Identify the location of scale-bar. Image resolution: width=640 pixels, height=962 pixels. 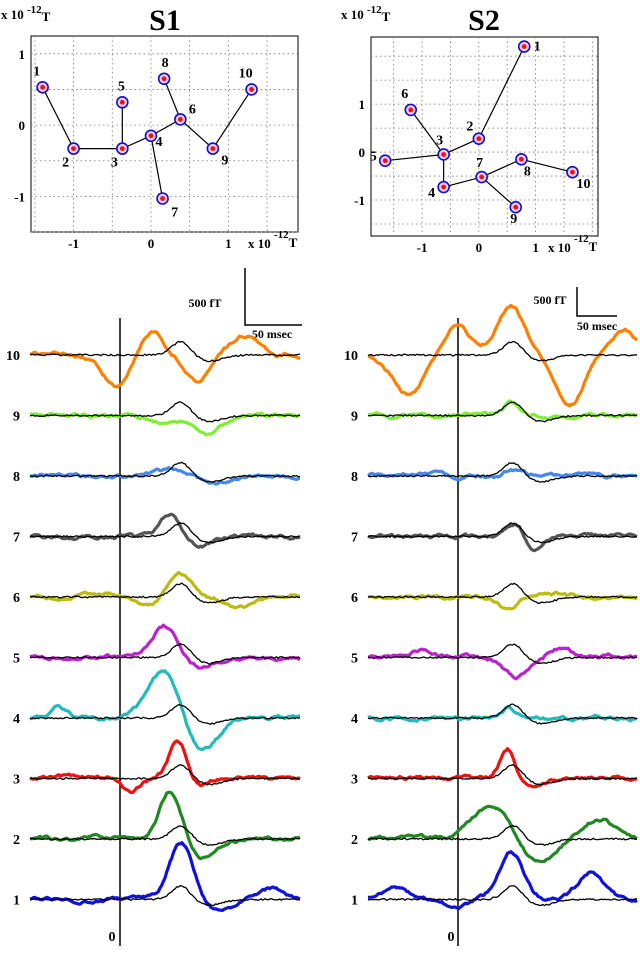
(273, 297).